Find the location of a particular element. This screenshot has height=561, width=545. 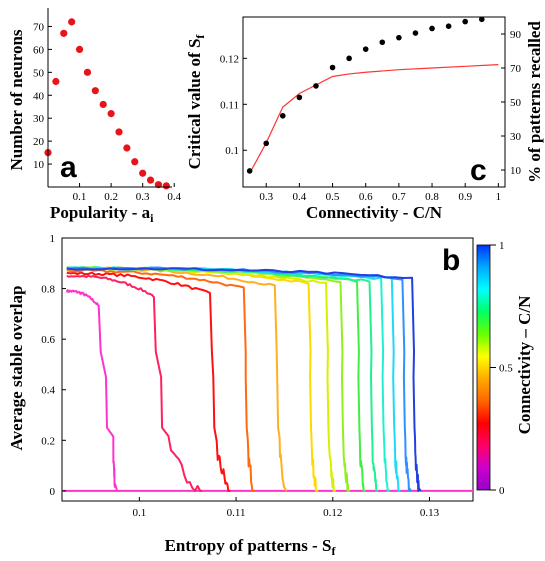

panel-a-y-tick-label: 10 is located at coordinates (39, 165).